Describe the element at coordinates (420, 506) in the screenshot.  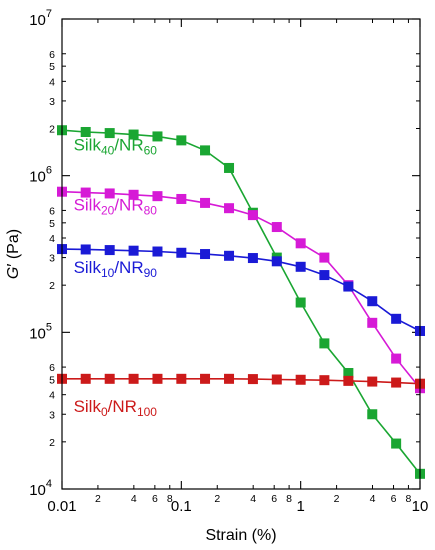
I see `x-tick-label: 10` at that location.